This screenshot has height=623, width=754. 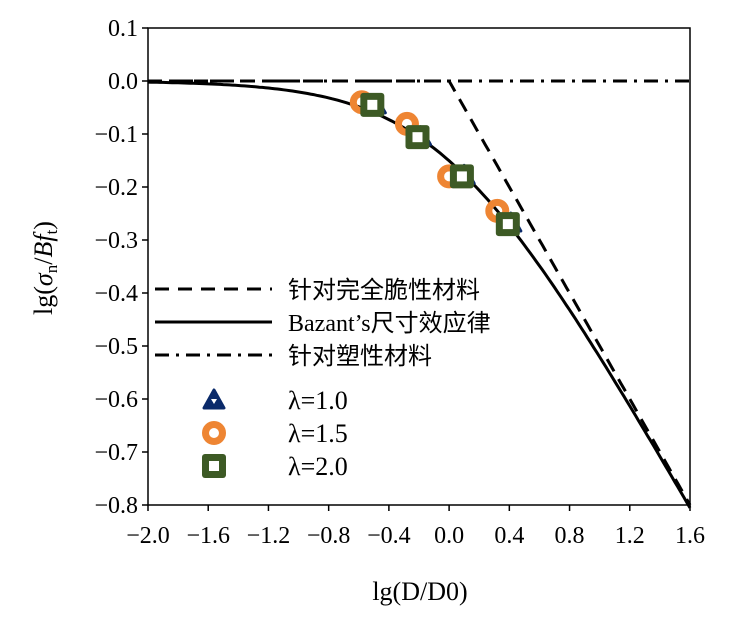 What do you see at coordinates (214, 466) in the screenshot?
I see `legend-marker-square-inner` at bounding box center [214, 466].